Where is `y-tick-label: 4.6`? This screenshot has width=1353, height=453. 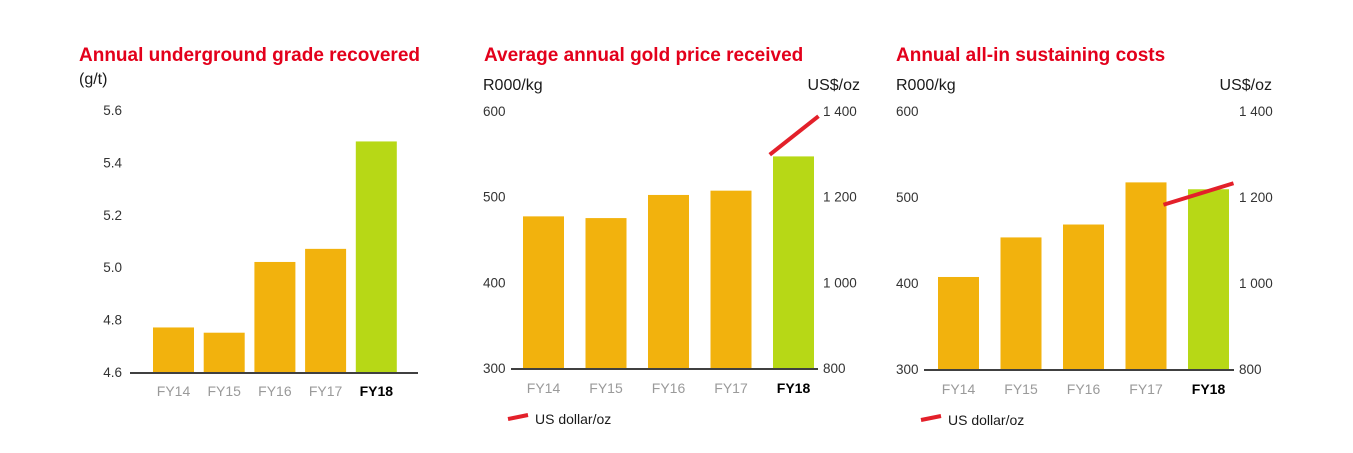 y-tick-label: 4.6 is located at coordinates (112, 372).